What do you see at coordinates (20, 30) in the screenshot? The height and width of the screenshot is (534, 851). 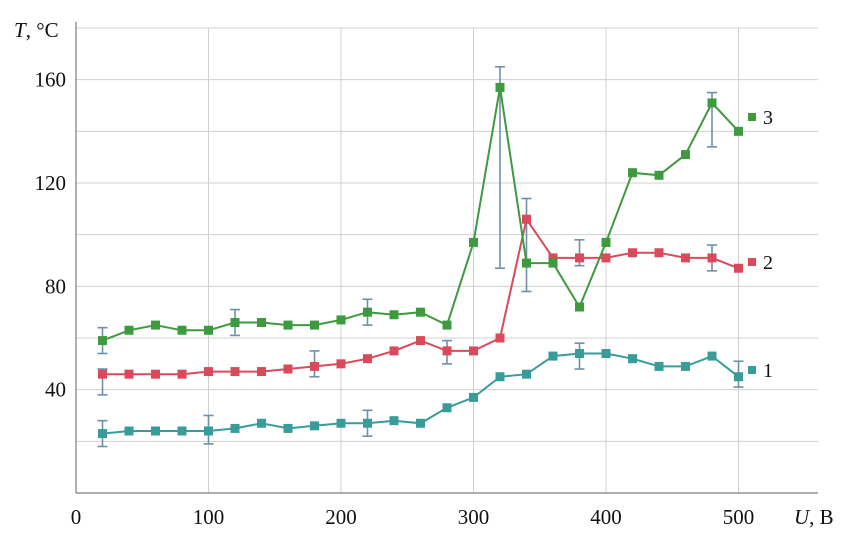 I see `y-axis-variable: T` at bounding box center [20, 30].